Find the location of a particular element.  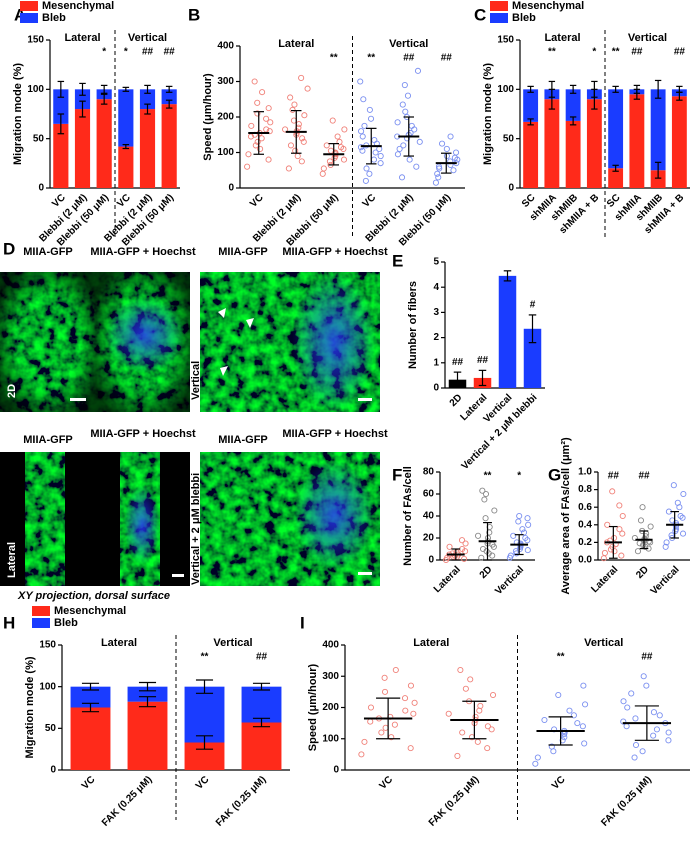

y-axis-title: Speed (μm/hour) is located at coordinates (208, 117).